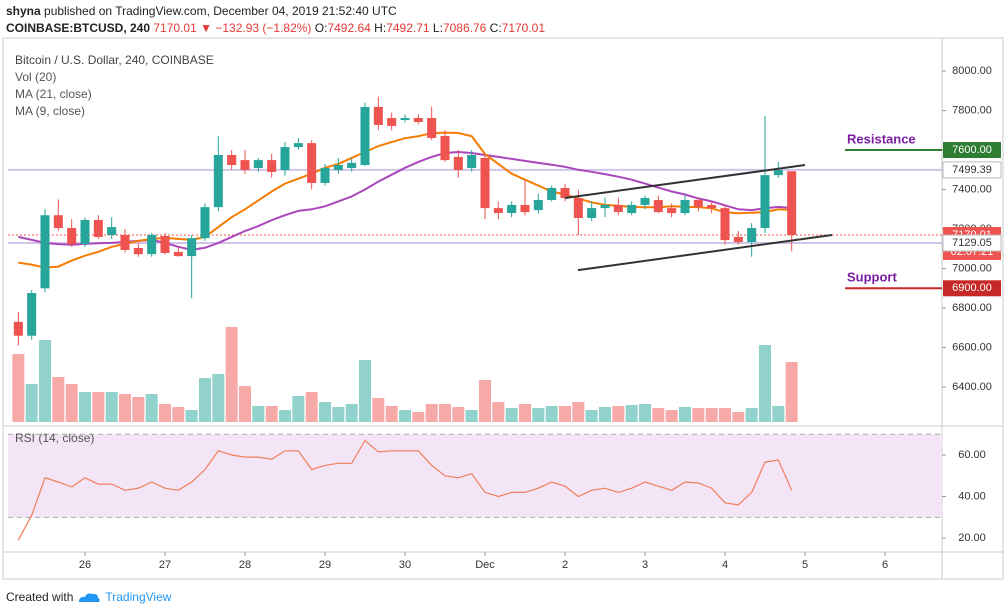 Image resolution: width=1006 pixels, height=615 pixels. Describe the element at coordinates (206, 28) in the screenshot. I see `change-arrow: ▼` at that location.